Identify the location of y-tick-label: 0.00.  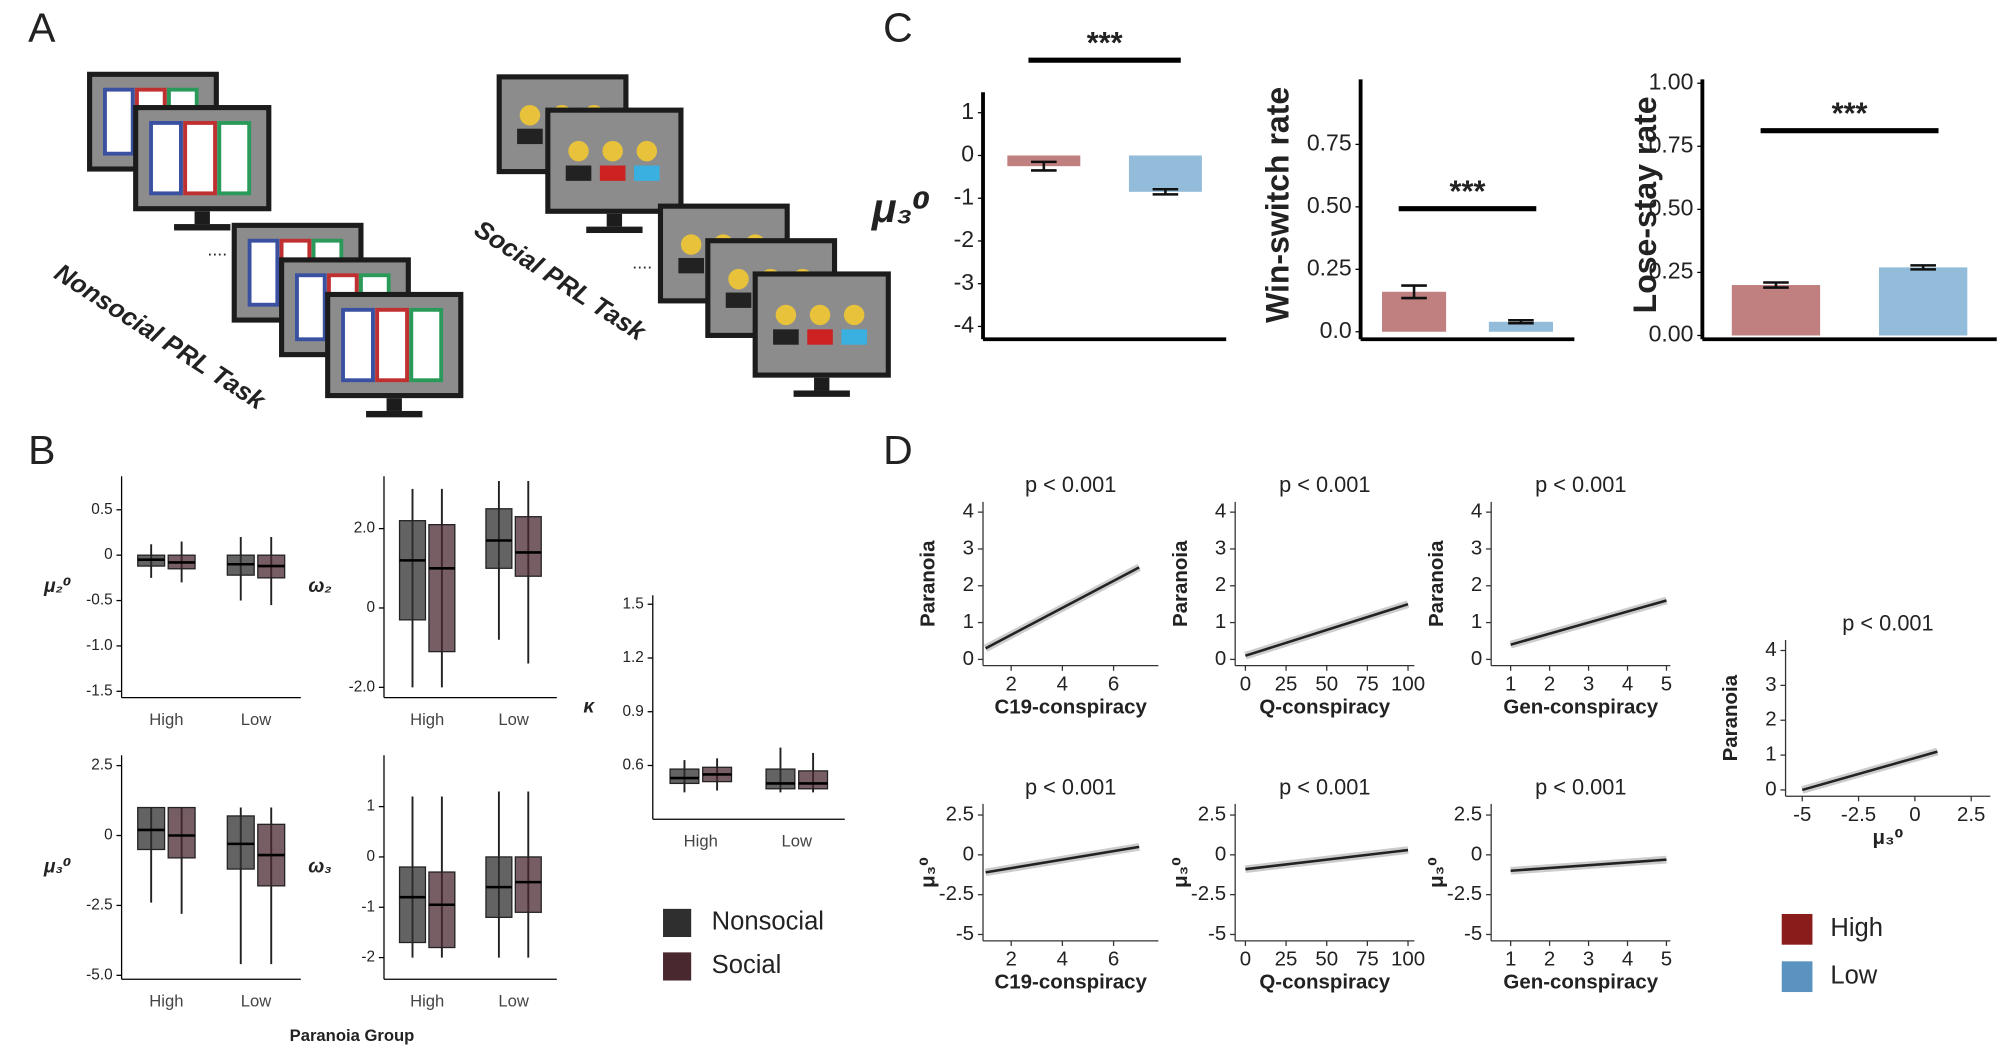
(1671, 334).